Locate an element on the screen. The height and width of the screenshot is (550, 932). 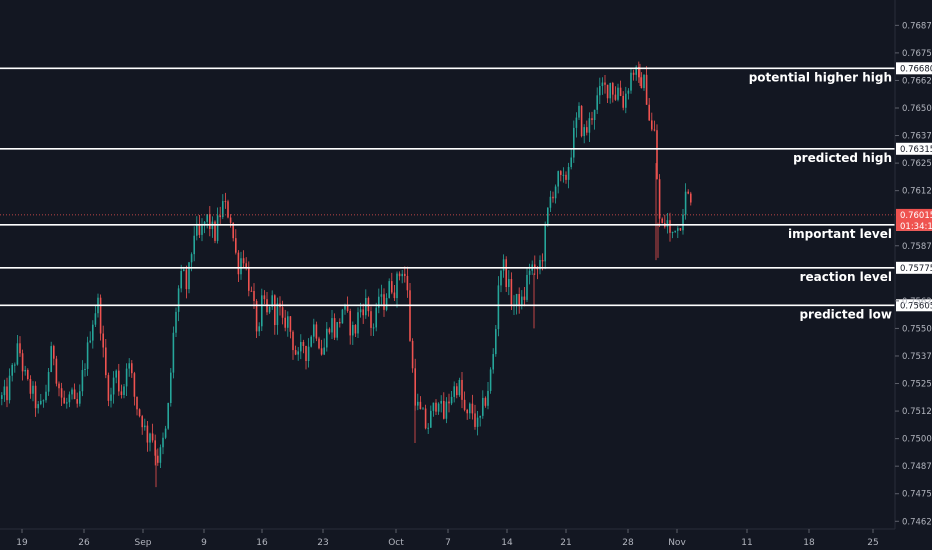
level-predicted-low: predicted low 0.75605 is located at coordinates (466, 310).